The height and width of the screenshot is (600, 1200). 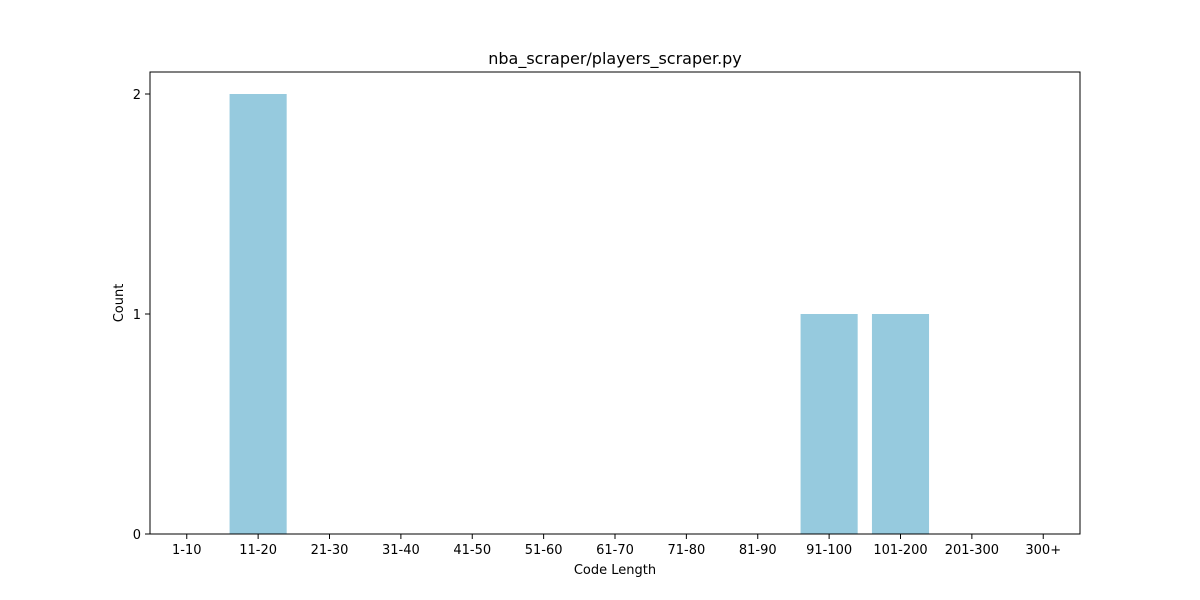 What do you see at coordinates (615, 59) in the screenshot?
I see `chart-title: nba_scraper/players_scraper.py` at bounding box center [615, 59].